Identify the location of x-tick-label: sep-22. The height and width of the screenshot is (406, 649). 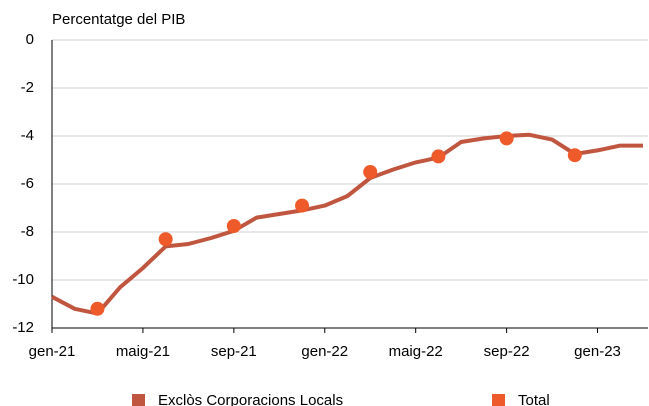
(507, 351).